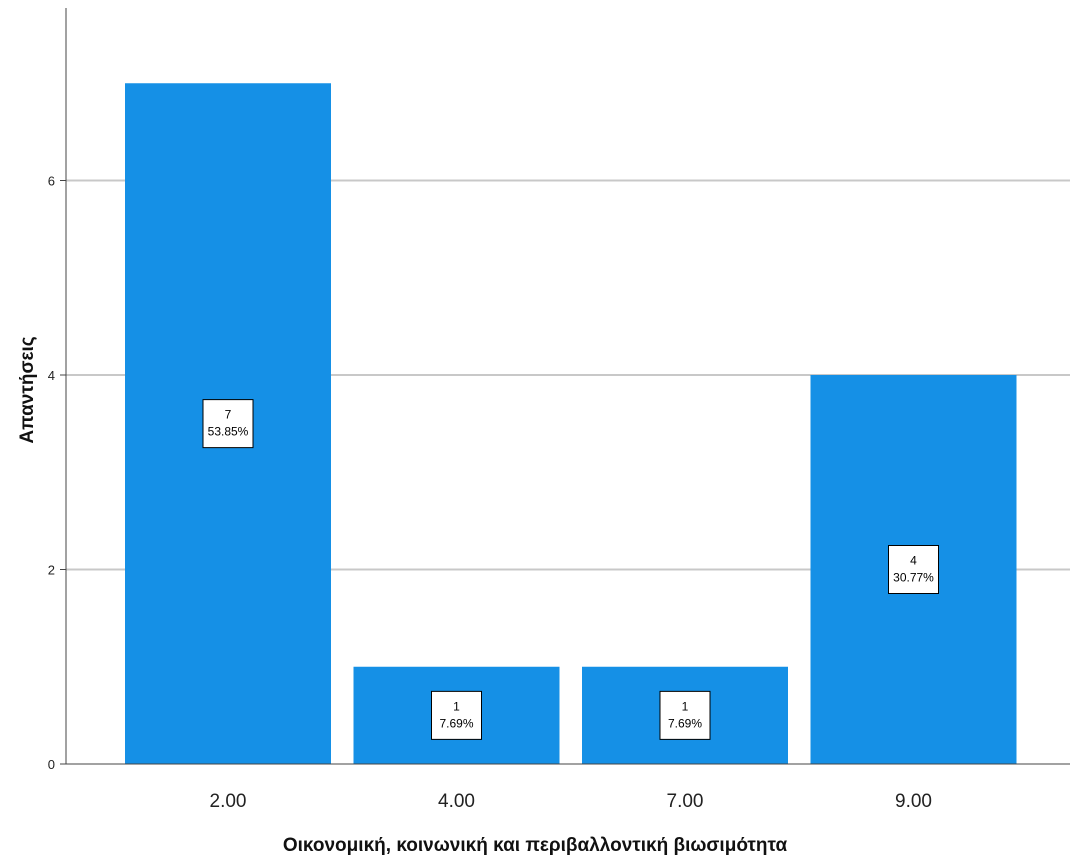 The image size is (1070, 864). Describe the element at coordinates (228, 432) in the screenshot. I see `data-label-percent: 53.85%` at that location.